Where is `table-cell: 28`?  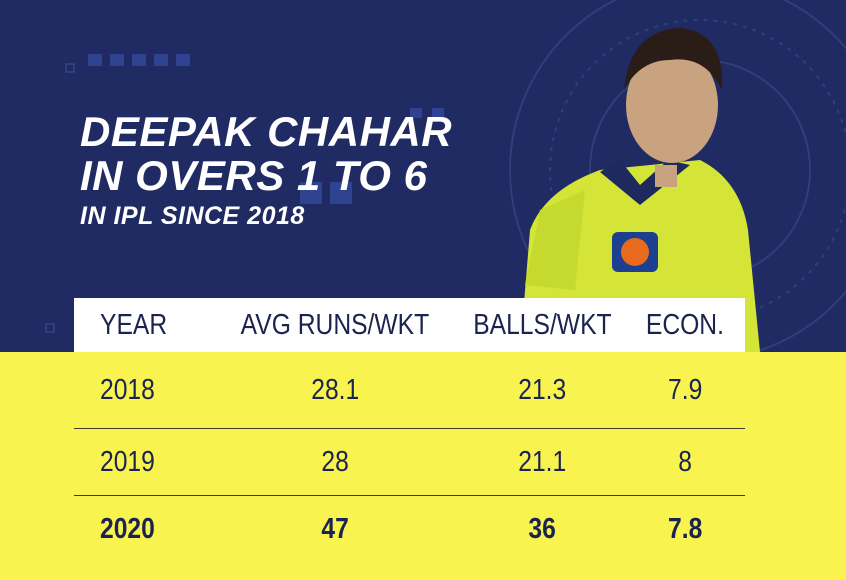
table-cell: 28 is located at coordinates (335, 462).